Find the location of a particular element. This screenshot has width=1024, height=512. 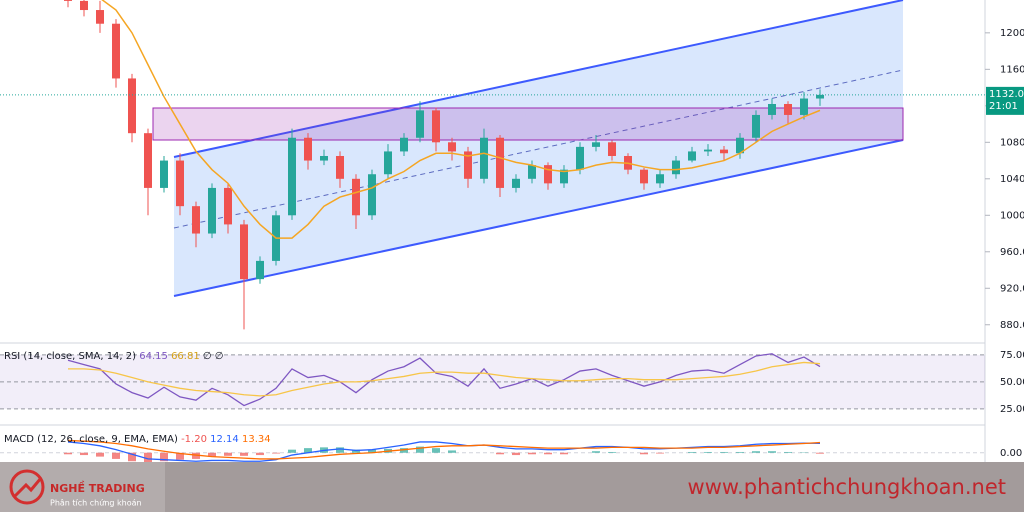

rsi-sma-value: 66.81 is located at coordinates (185, 356).